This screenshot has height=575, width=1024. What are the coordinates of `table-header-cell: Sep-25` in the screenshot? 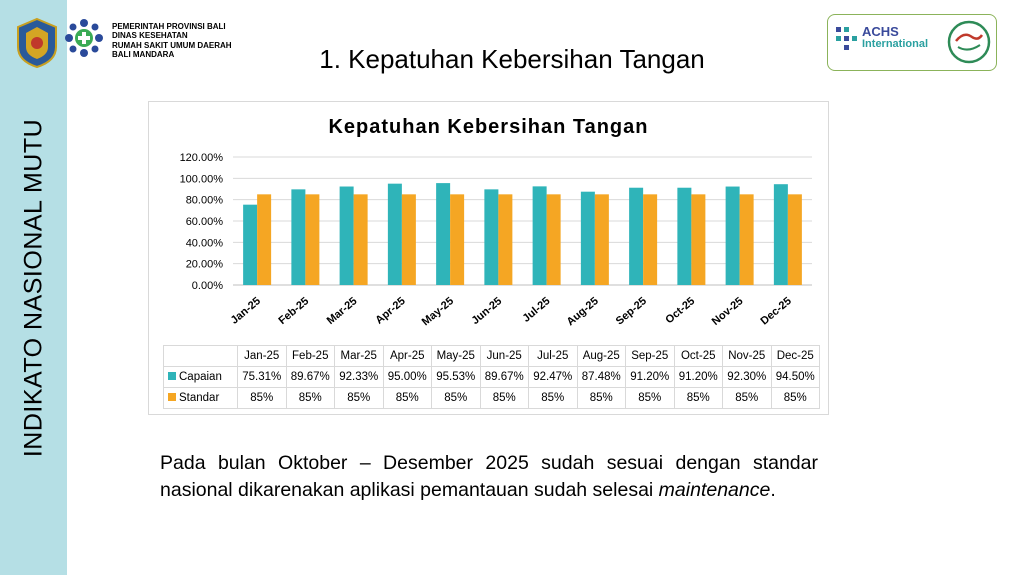 It's located at (650, 356).